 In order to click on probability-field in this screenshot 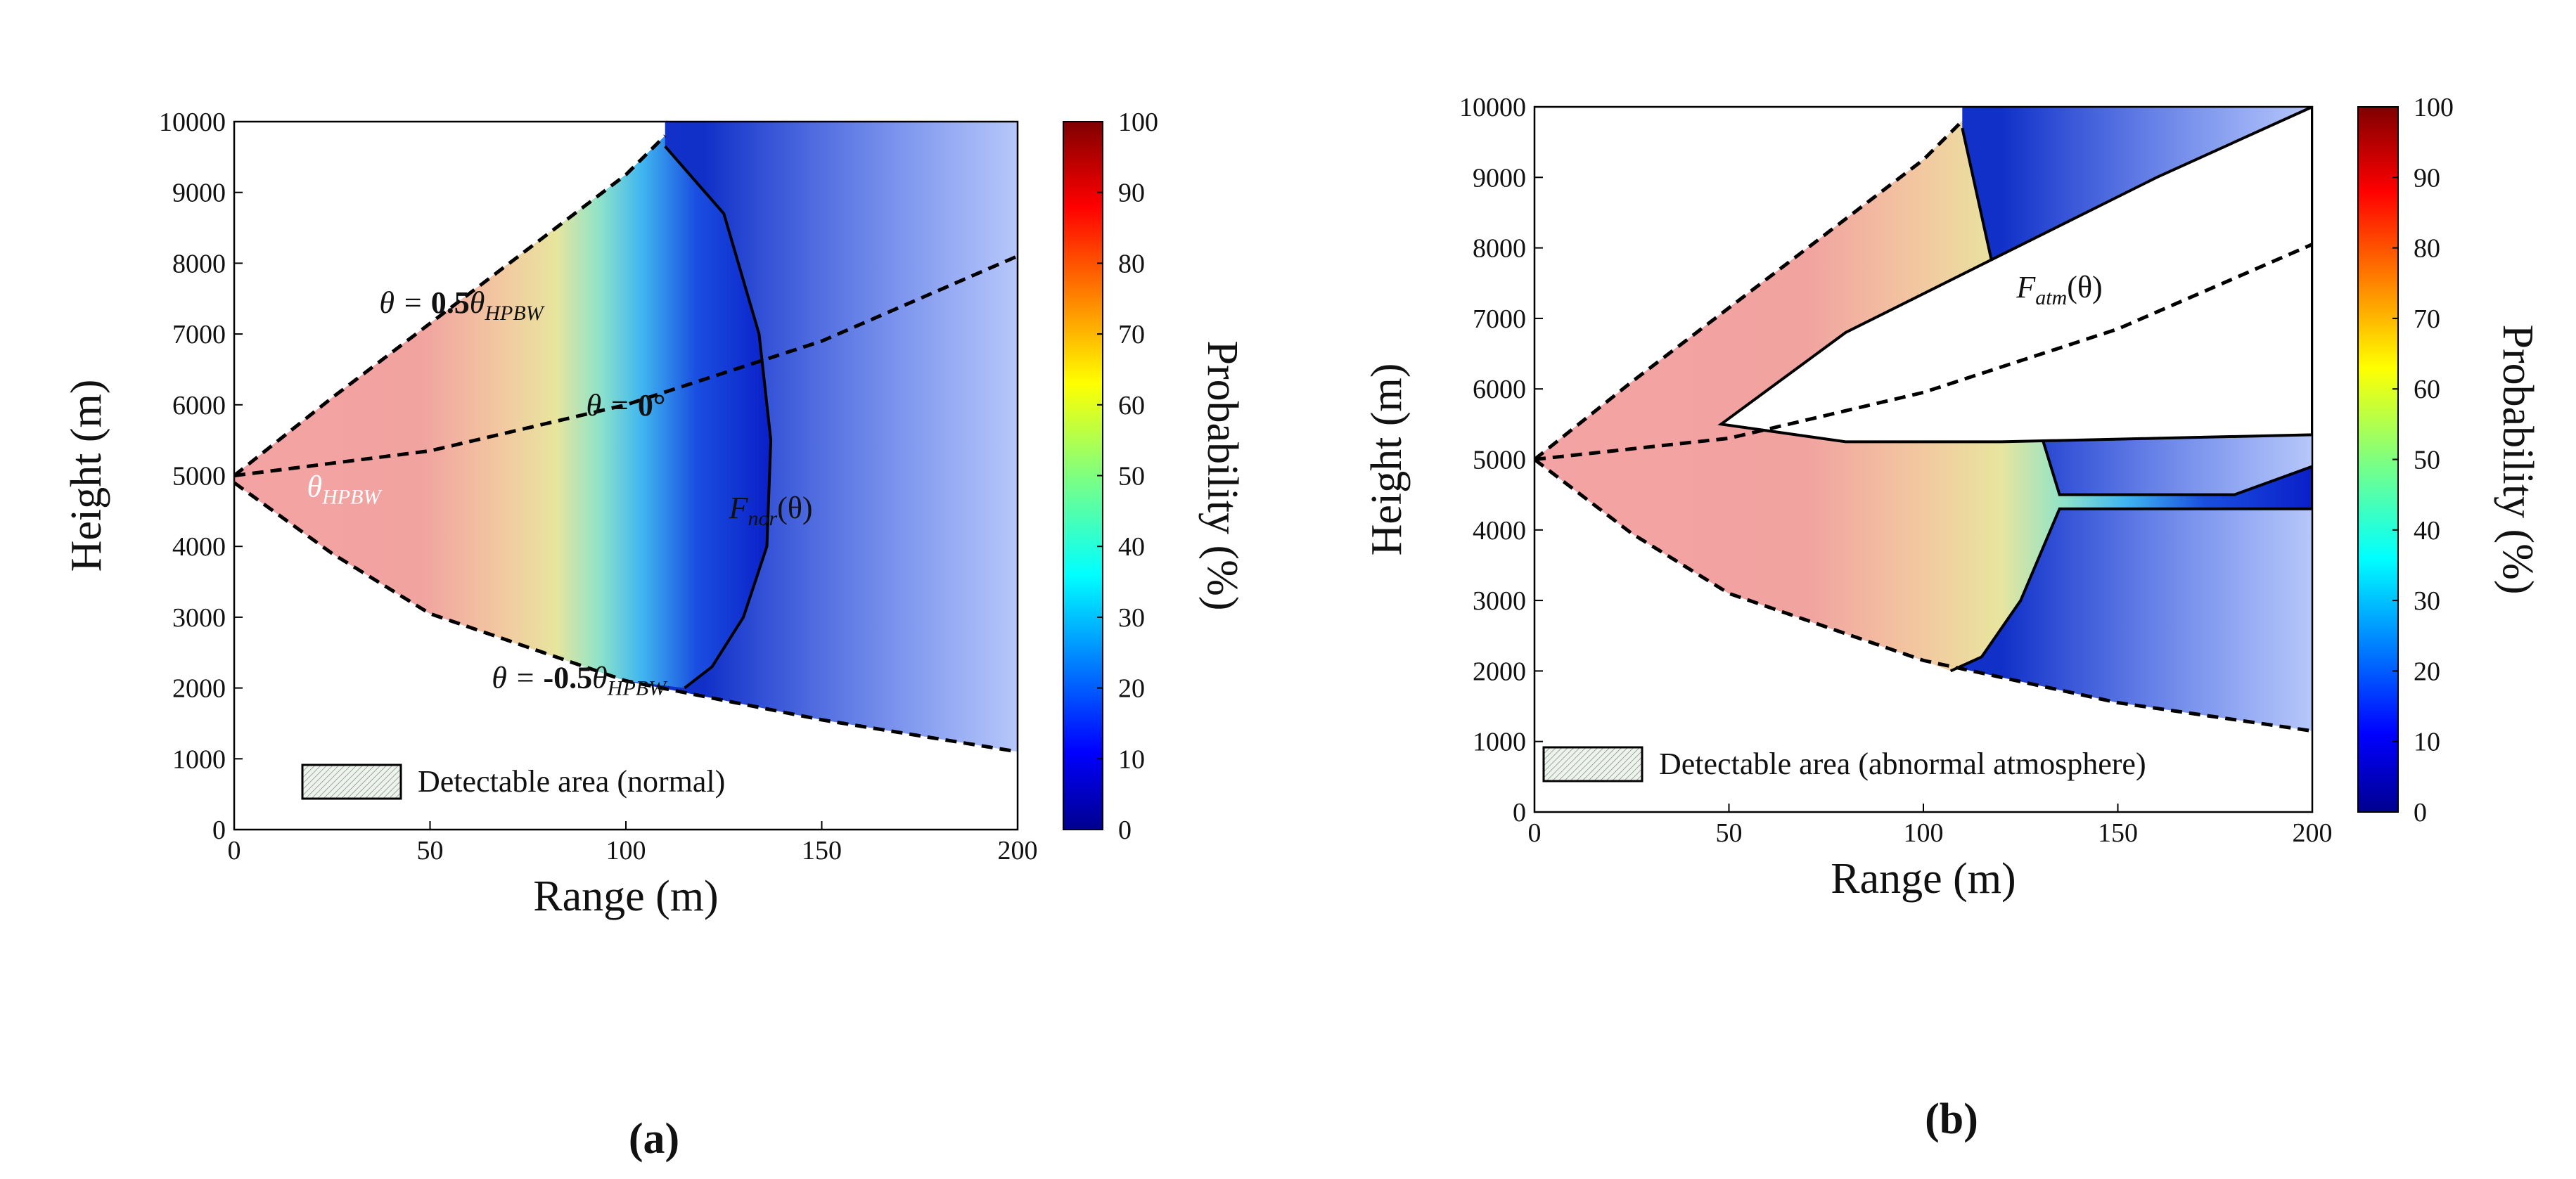, I will do `click(502, 412)`.